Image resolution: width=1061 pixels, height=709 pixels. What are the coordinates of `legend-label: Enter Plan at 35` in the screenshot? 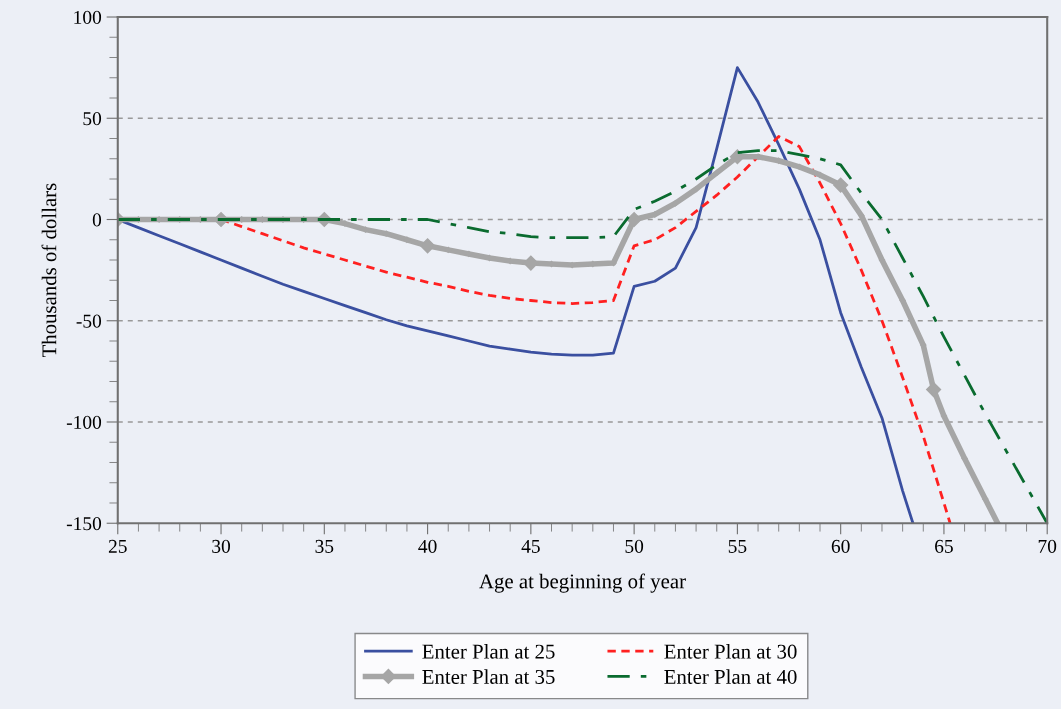 It's located at (488, 676).